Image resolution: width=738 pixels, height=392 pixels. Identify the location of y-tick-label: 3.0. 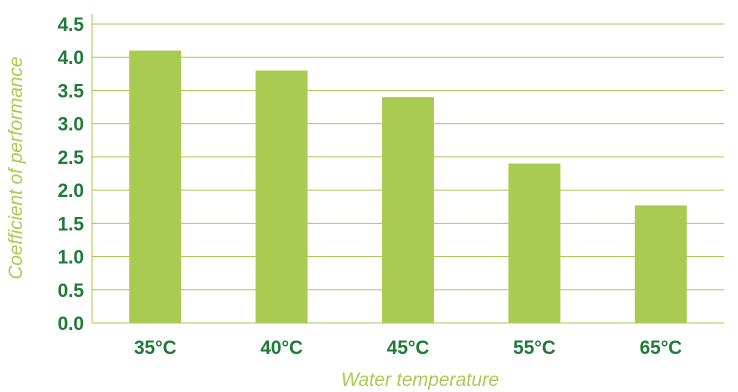
(71, 125).